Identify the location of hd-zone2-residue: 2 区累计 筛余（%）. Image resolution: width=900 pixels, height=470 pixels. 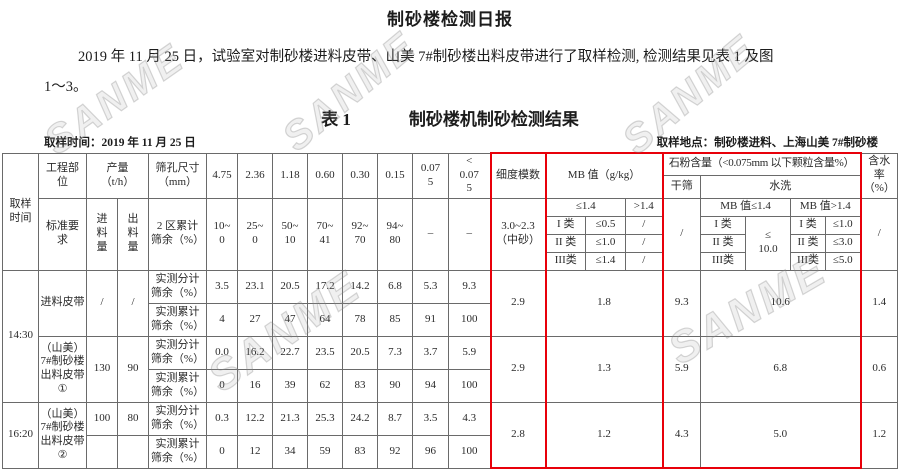
(177, 234).